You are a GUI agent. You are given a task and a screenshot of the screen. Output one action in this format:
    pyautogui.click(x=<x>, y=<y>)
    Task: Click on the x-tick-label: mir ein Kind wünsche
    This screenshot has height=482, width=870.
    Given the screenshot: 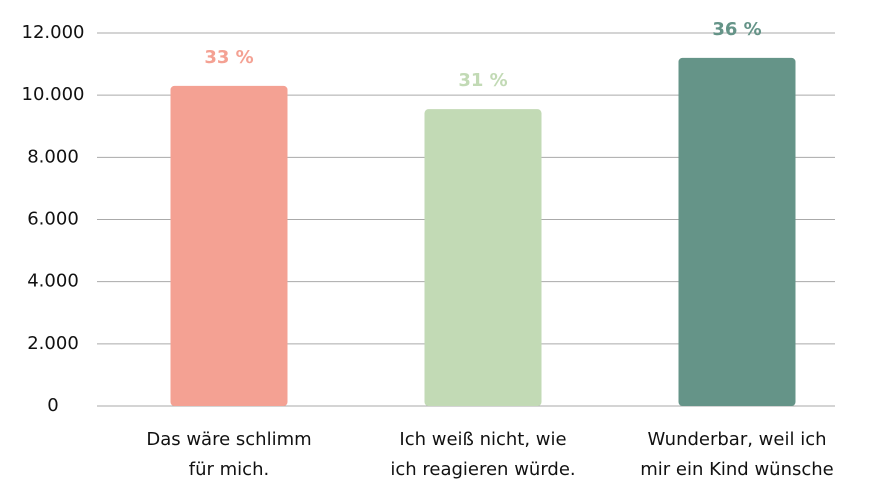 What is the action you would take?
    pyautogui.click(x=737, y=469)
    